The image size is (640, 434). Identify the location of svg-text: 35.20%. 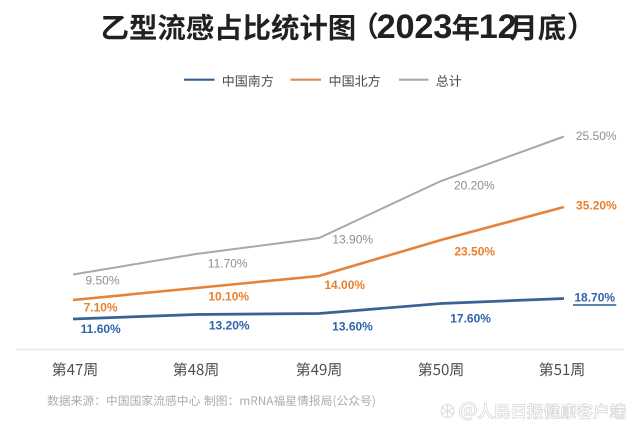
(596, 206).